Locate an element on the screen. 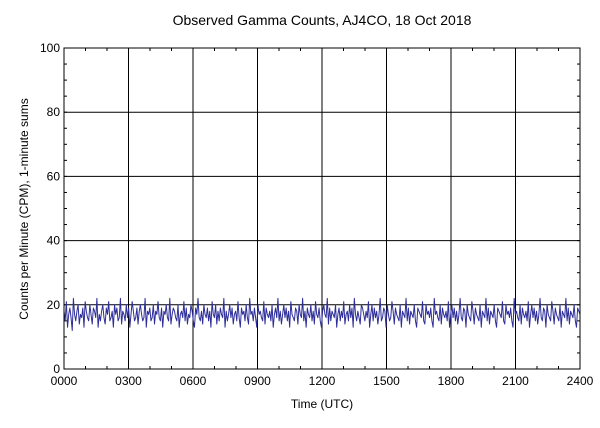 The height and width of the screenshot is (428, 600). x-tick-label: 0600 is located at coordinates (193, 381).